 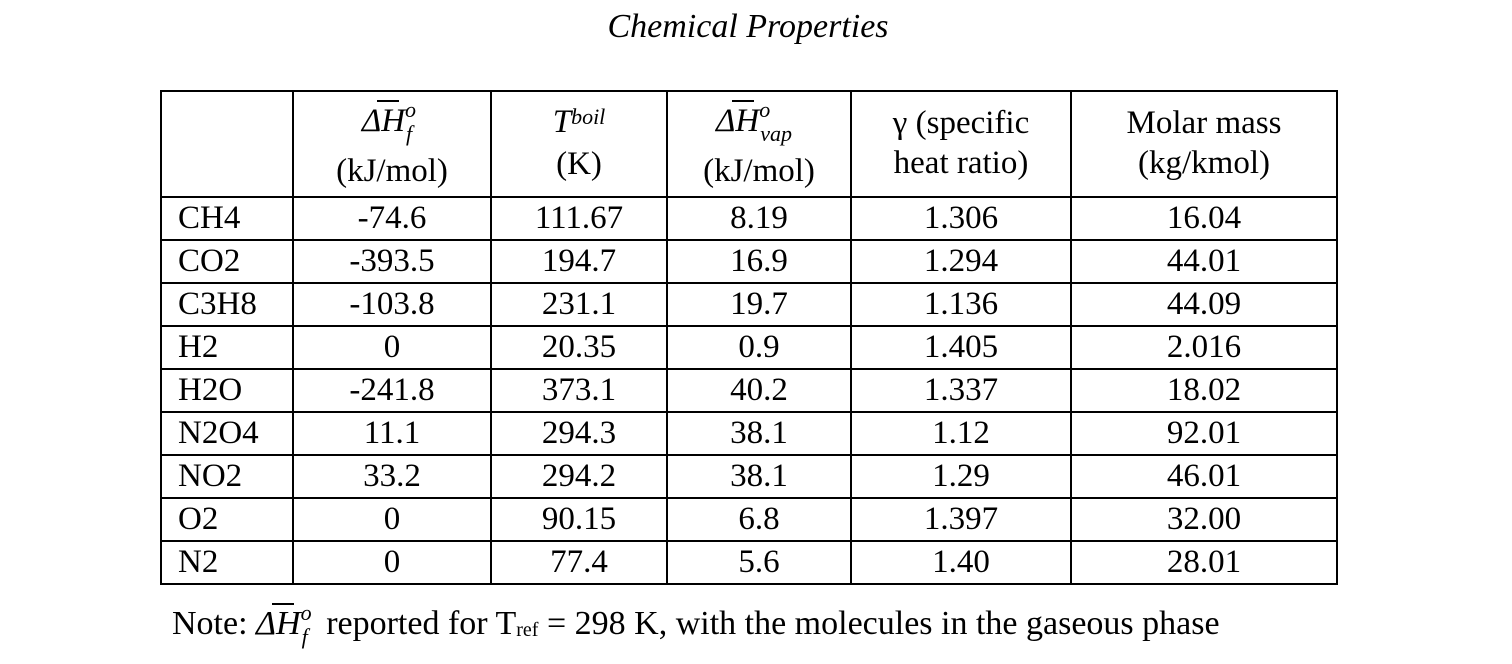 What do you see at coordinates (227, 519) in the screenshot?
I see `cell-species: O2` at bounding box center [227, 519].